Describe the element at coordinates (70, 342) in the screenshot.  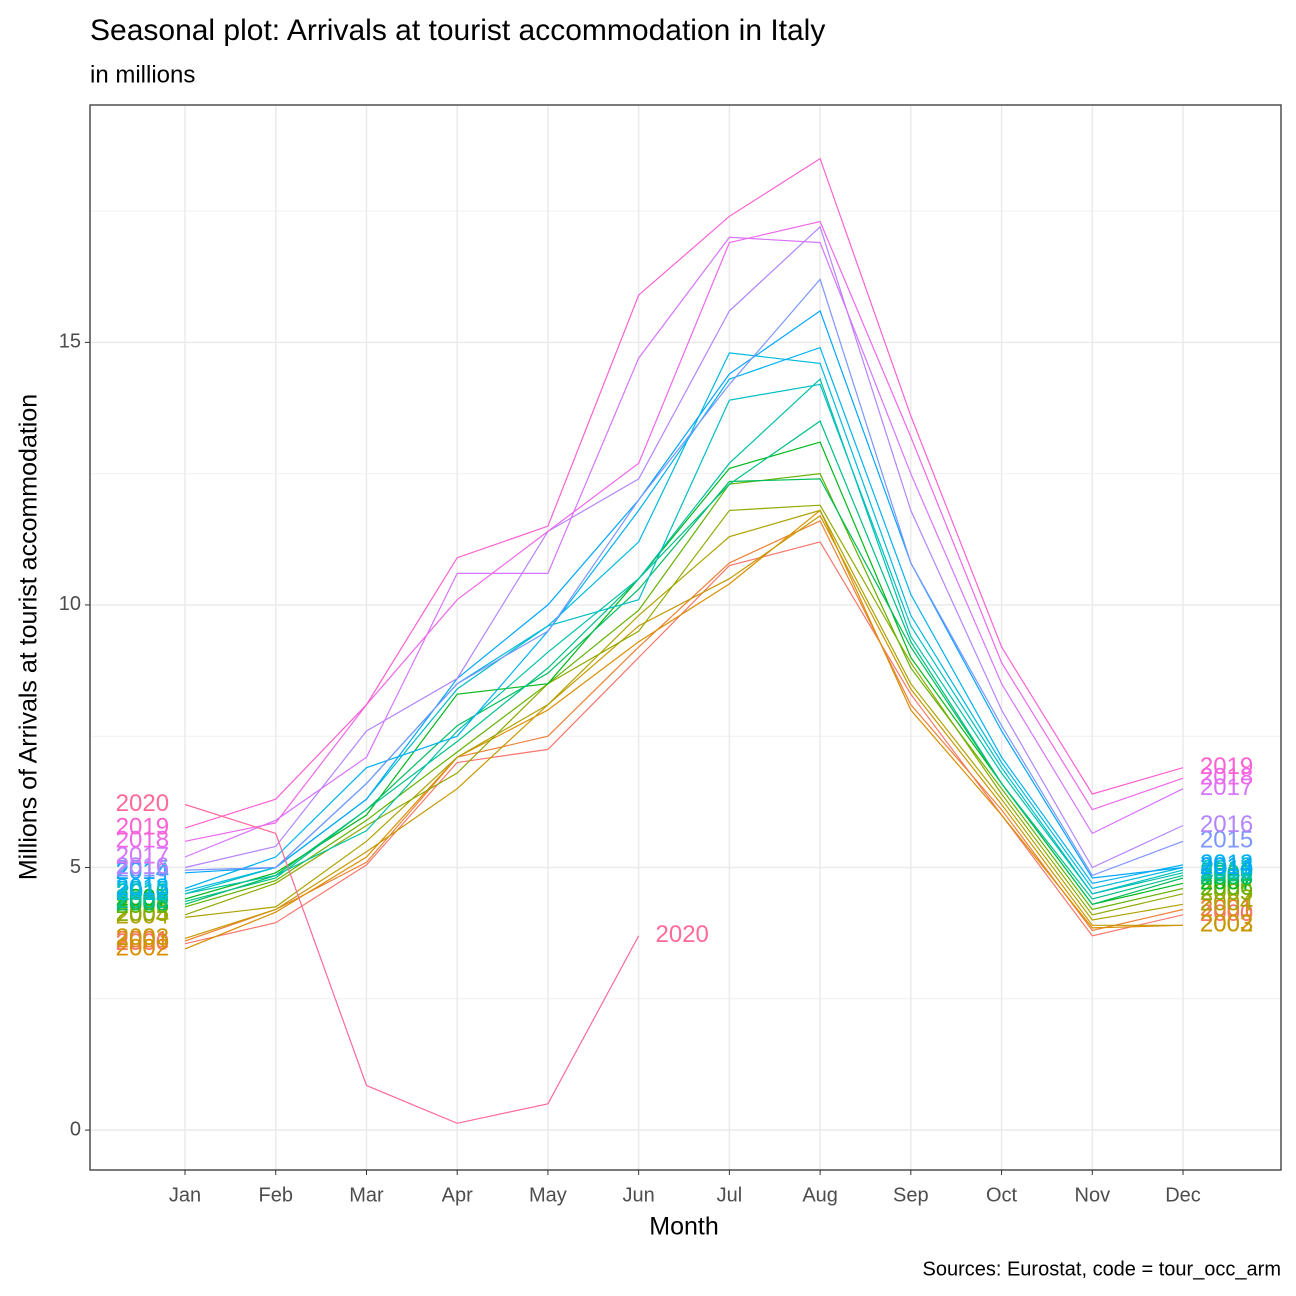
I see `y-tick-label: 15` at that location.